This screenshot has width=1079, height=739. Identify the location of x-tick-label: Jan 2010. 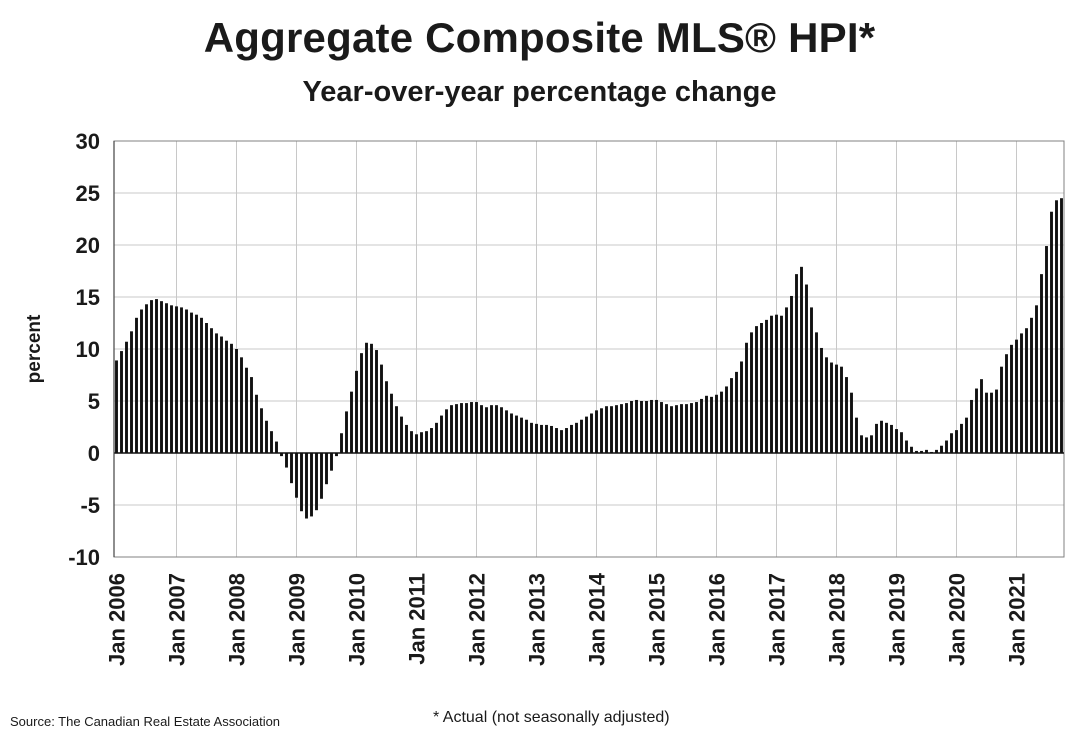
(357, 619).